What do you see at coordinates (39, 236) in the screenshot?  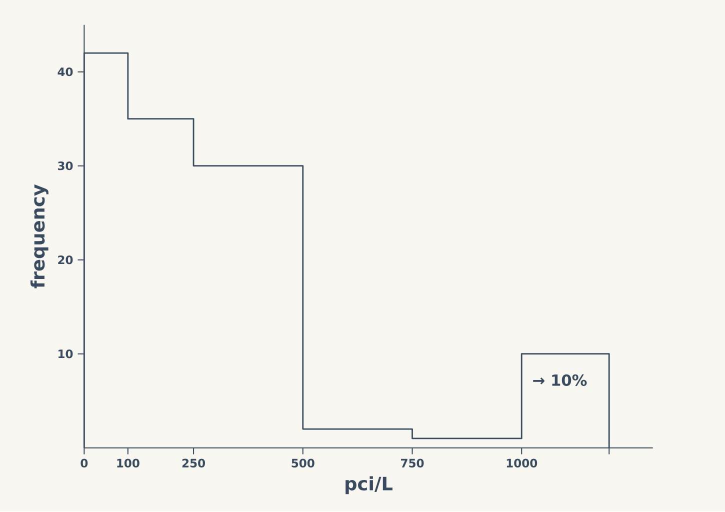 I see `y-axis-title: frequency` at bounding box center [39, 236].